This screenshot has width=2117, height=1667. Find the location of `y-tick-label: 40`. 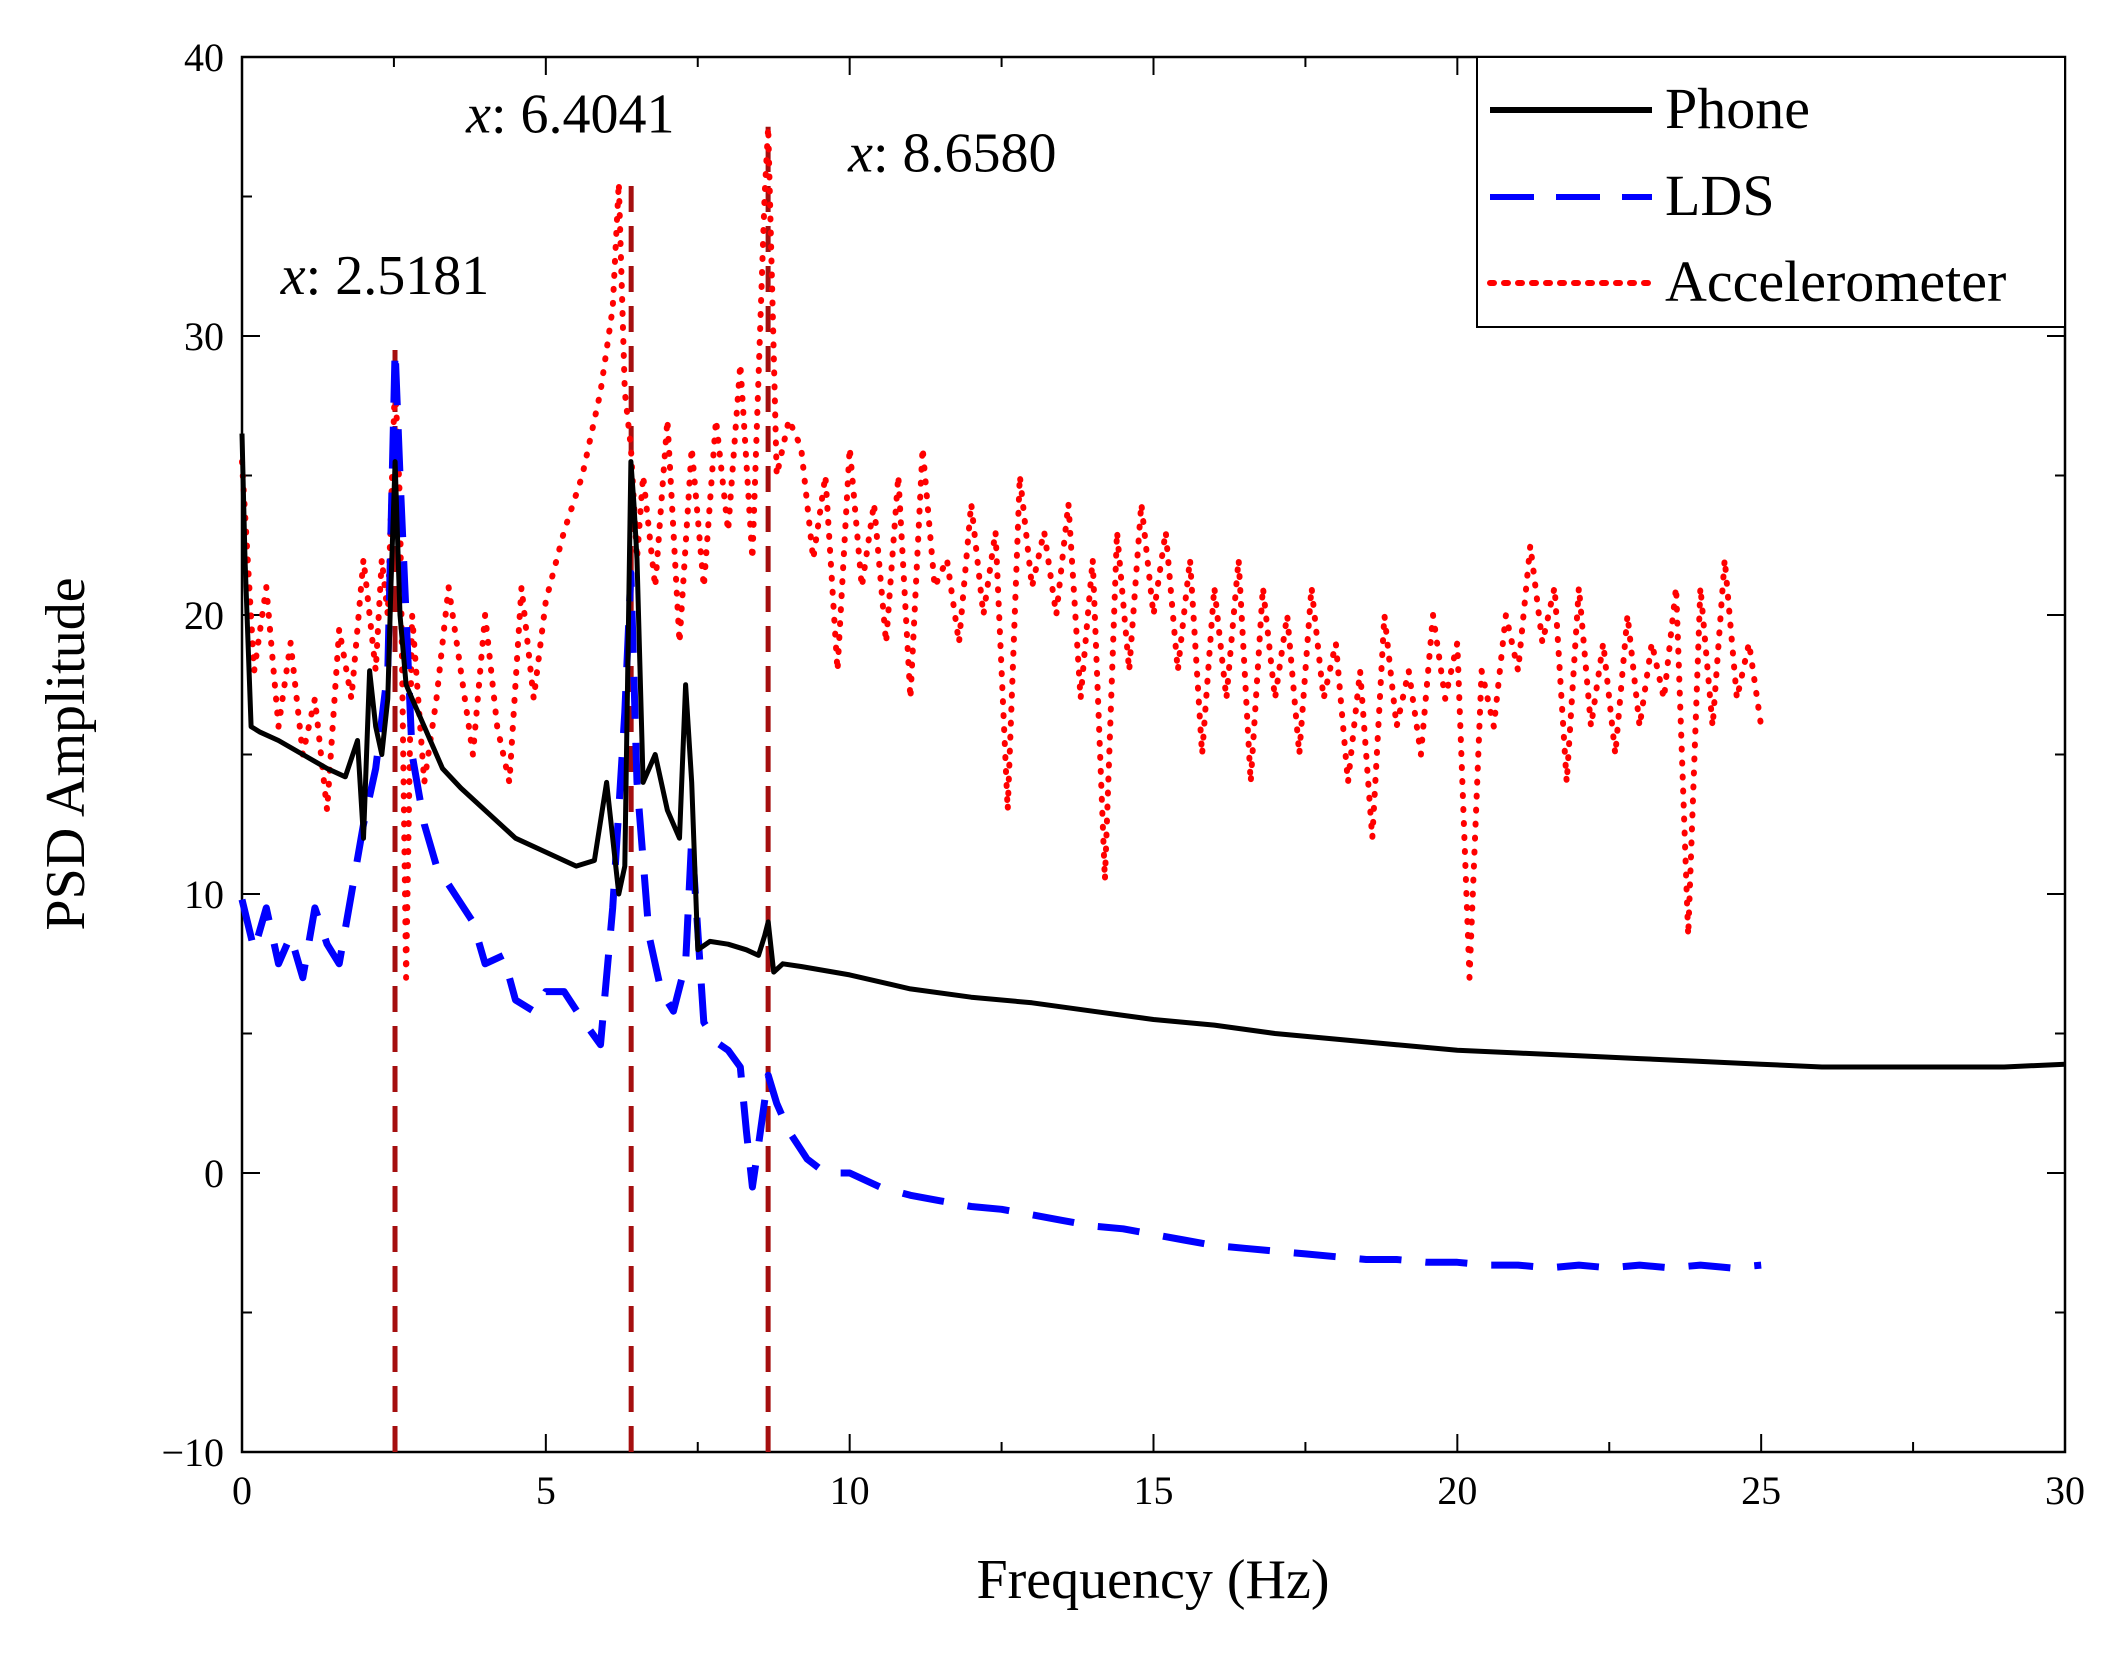

y-tick-label: 40 is located at coordinates (204, 57).